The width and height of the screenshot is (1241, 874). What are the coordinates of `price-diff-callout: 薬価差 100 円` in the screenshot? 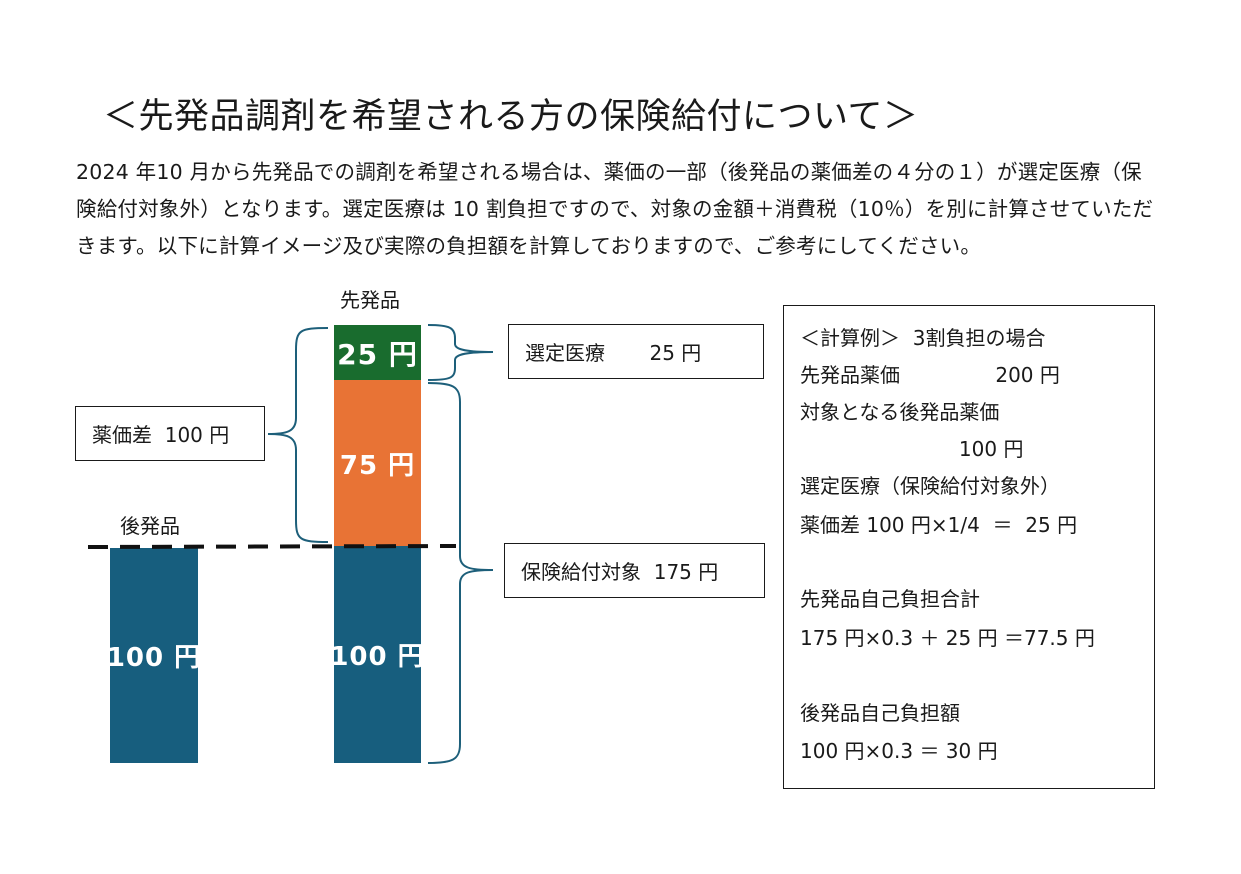 It's located at (170, 433).